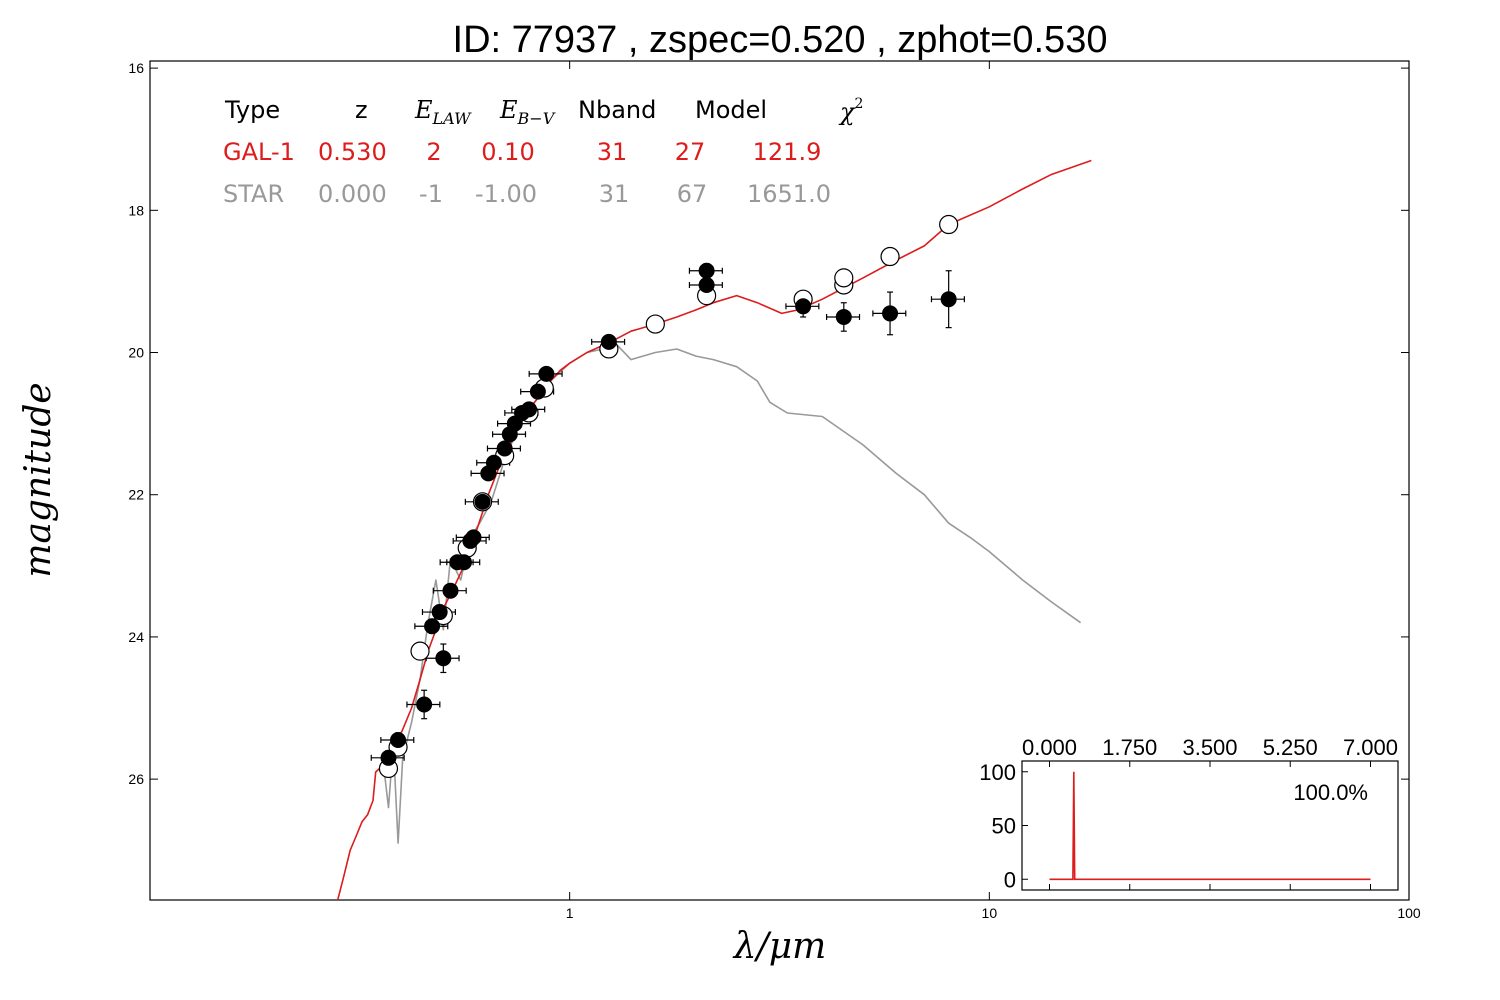 This screenshot has width=1500, height=1000. Describe the element at coordinates (990, 913) in the screenshot. I see `x-tick-label: 10` at that location.